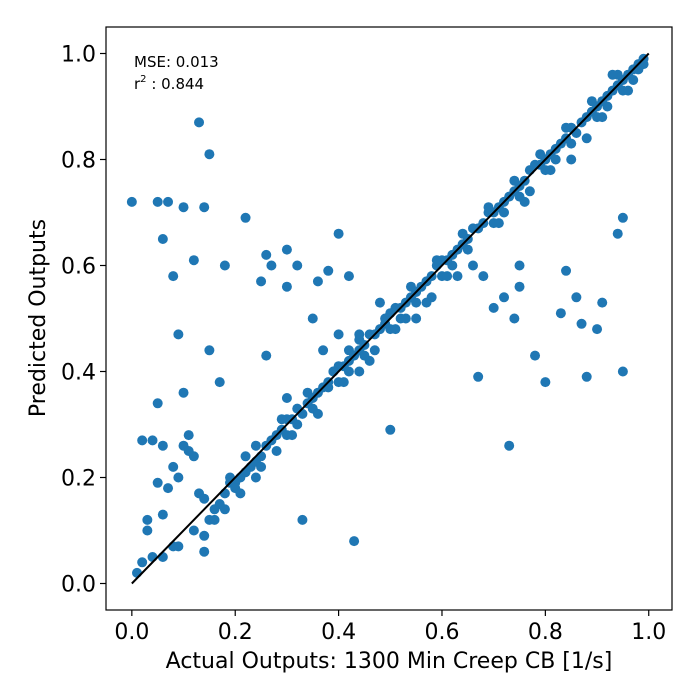 This screenshot has height=700, width=700. What do you see at coordinates (143, 79) in the screenshot?
I see `r2-superscript: 2` at bounding box center [143, 79].